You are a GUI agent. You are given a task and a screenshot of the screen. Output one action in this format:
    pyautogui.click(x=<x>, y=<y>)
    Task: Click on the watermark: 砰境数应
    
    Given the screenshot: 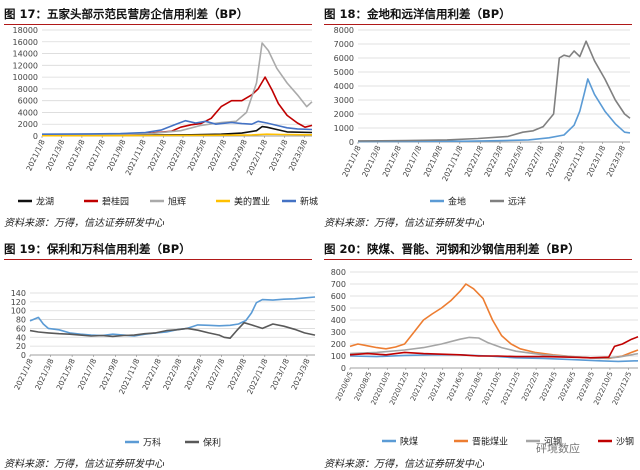 What is the action you would take?
    pyautogui.click(x=558, y=448)
    